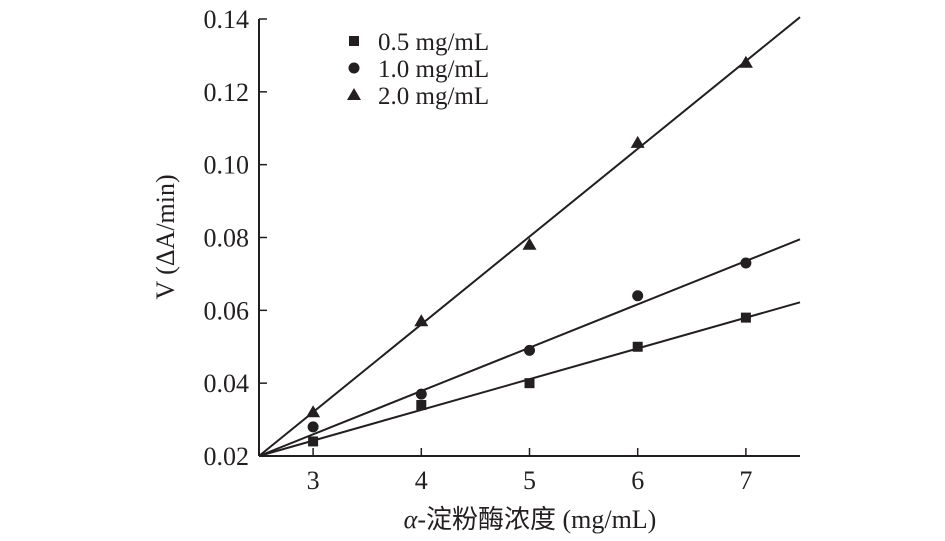 This screenshot has height=541, width=945. I want to click on legend-label: 1.0 mg/mL, so click(433, 69).